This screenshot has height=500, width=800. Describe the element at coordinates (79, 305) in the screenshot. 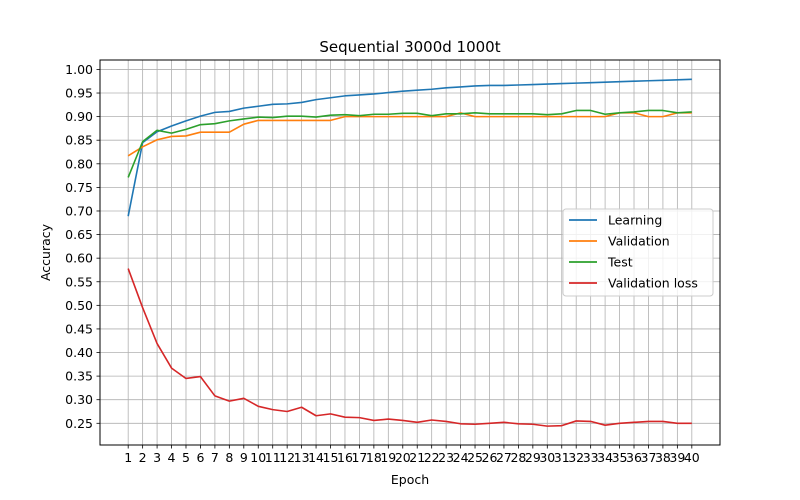

I see `y-tick-label: 0.50` at that location.